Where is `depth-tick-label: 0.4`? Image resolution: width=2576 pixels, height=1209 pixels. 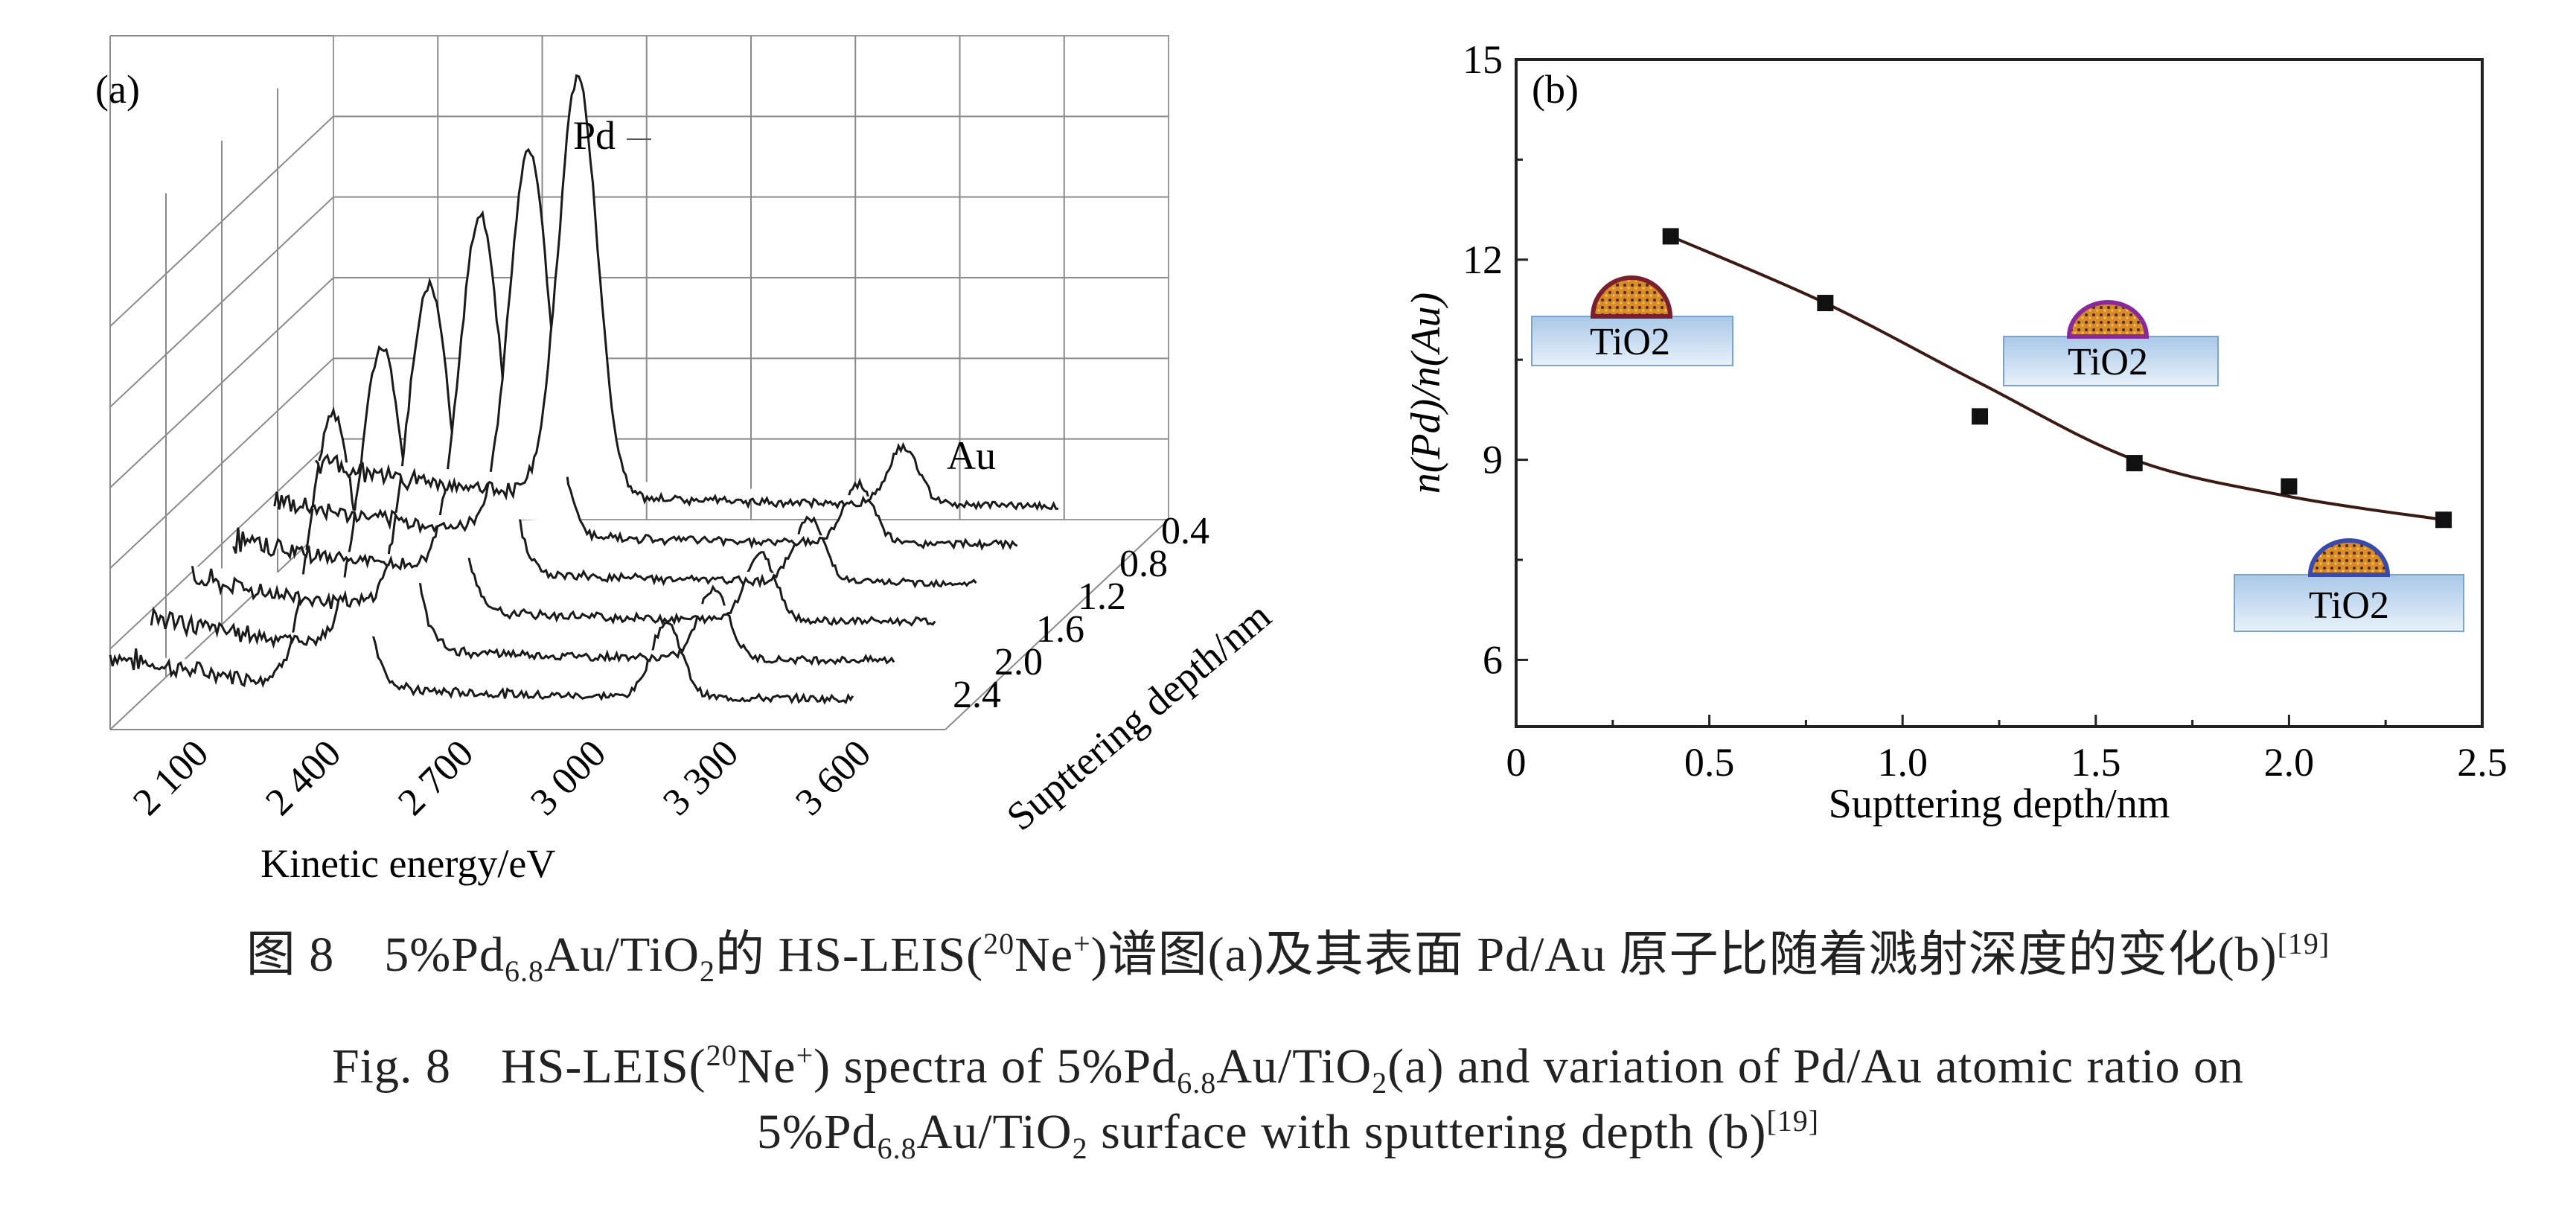 depth-tick-label: 0.4 is located at coordinates (1185, 531).